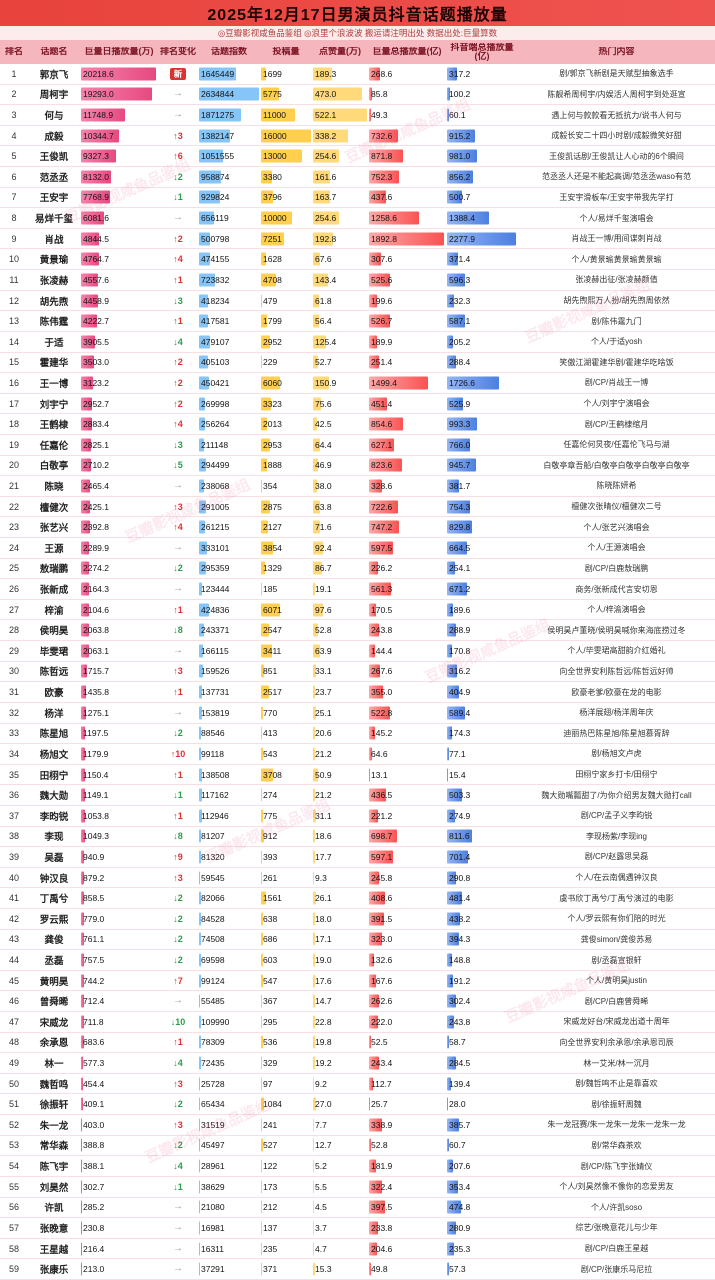  What do you see at coordinates (13, 259) in the screenshot?
I see `rank-cell: 10` at bounding box center [13, 259].